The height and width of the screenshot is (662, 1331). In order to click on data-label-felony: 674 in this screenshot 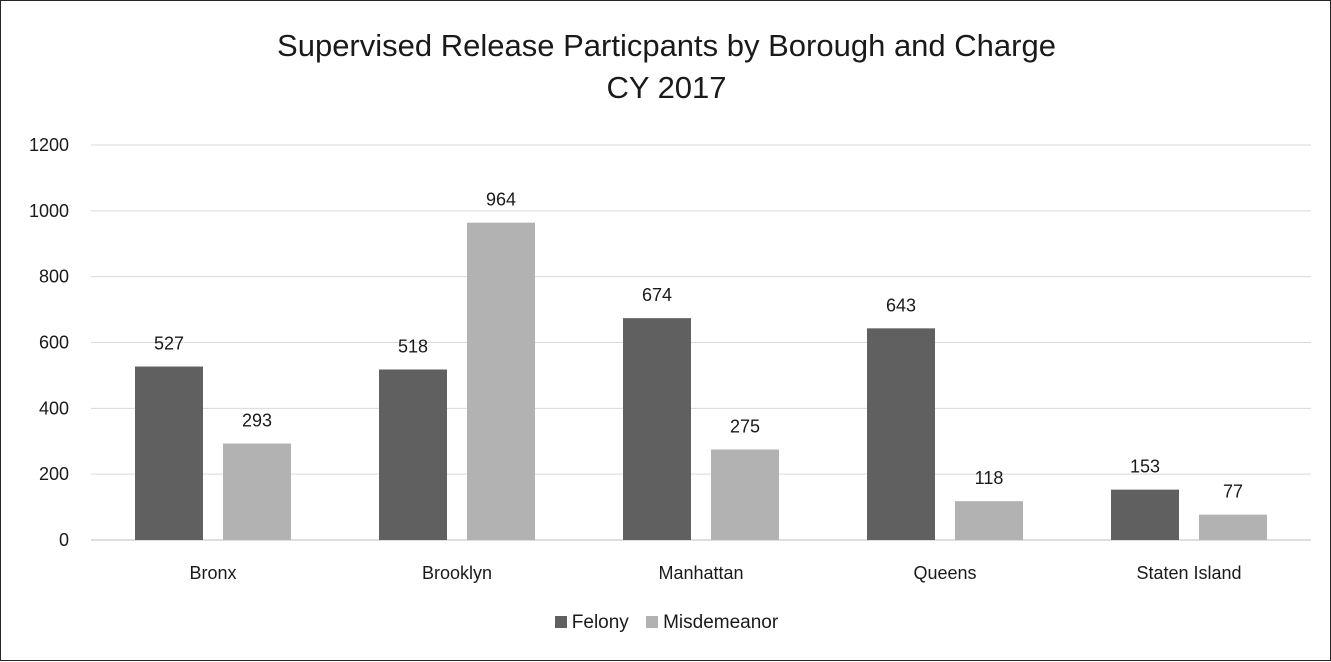, I will do `click(657, 295)`.